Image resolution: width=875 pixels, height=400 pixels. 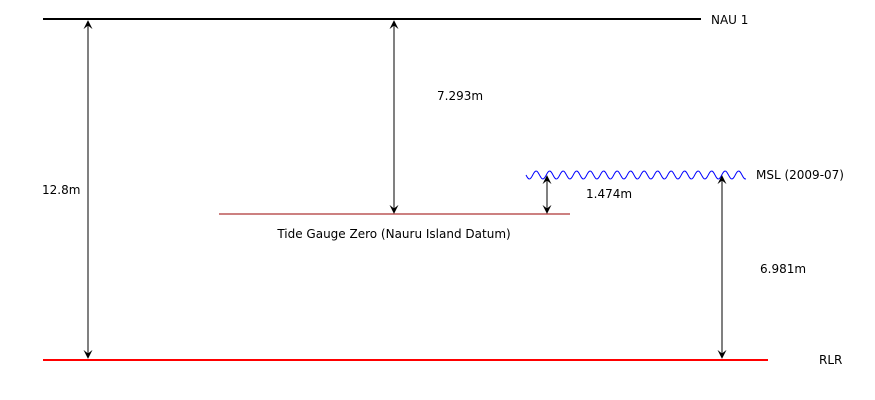 What do you see at coordinates (393, 234) in the screenshot?
I see `tide-gauge-zero-label: Tide Gauge Zero (Nauru Island Datum)` at bounding box center [393, 234].